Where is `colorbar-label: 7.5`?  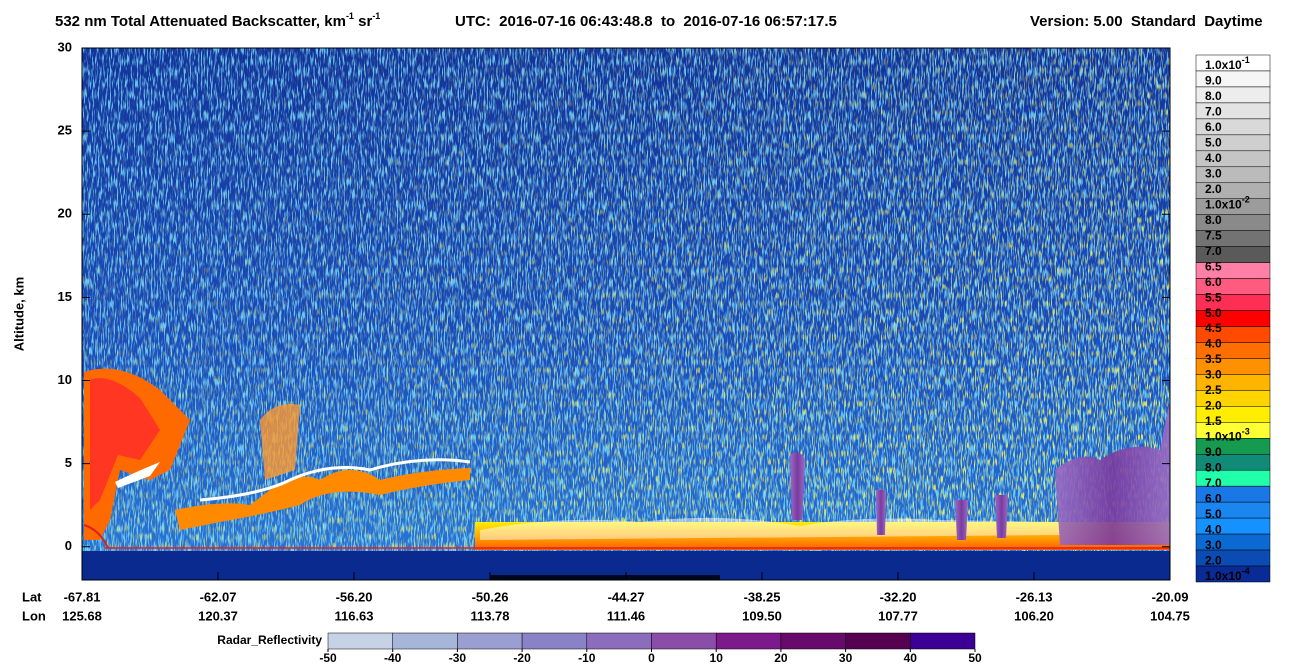 colorbar-label: 7.5 is located at coordinates (1213, 236).